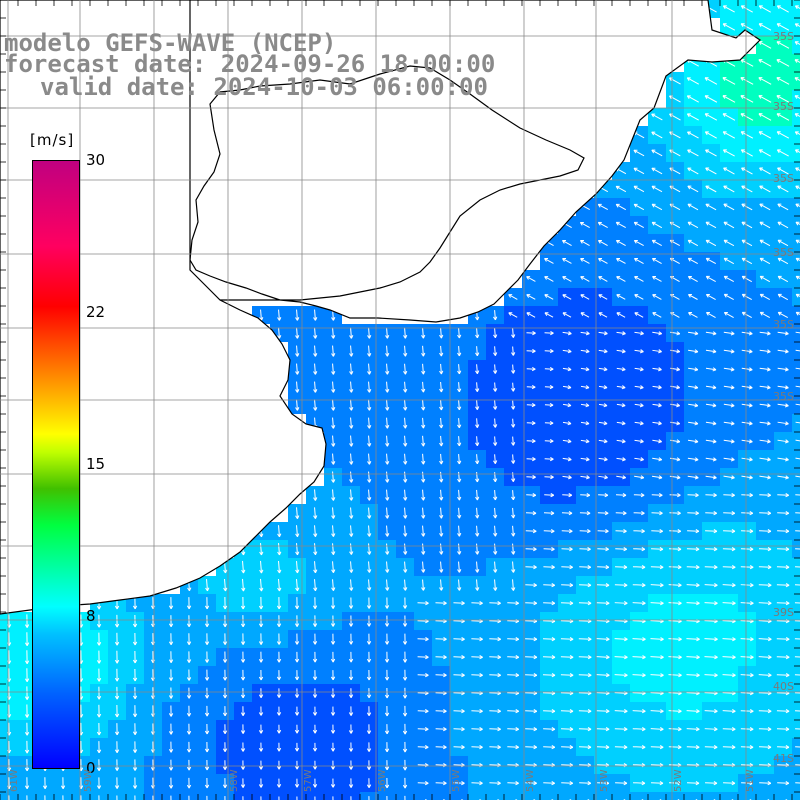 The height and width of the screenshot is (804, 800). Describe the element at coordinates (95, 160) in the screenshot. I see `colorbar-tick-30: 30` at that location.